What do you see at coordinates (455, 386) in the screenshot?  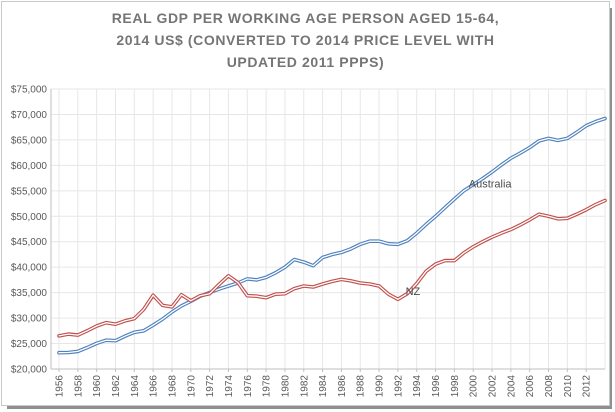 I see `x-tick-label: 1998` at bounding box center [455, 386].